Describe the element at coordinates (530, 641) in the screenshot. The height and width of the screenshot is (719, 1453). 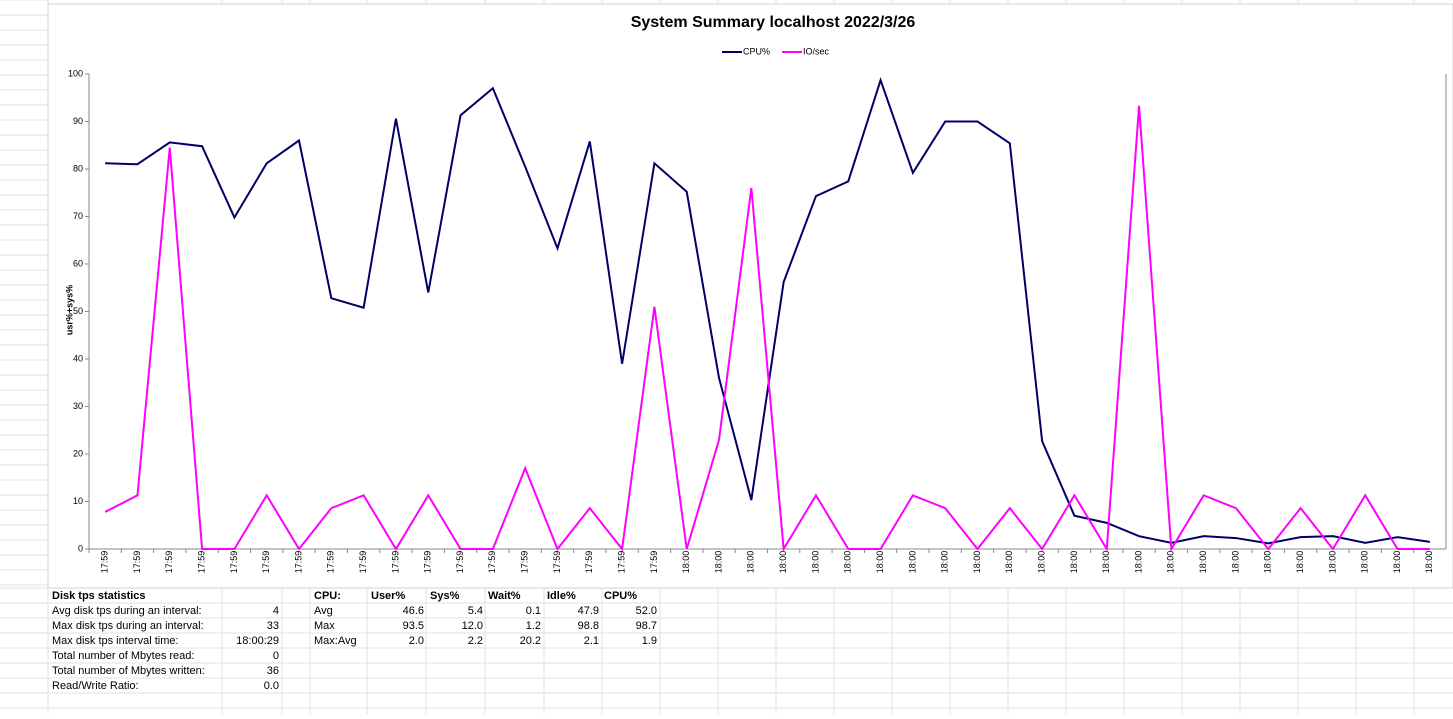
I see `cell-value: 20.2` at that location.